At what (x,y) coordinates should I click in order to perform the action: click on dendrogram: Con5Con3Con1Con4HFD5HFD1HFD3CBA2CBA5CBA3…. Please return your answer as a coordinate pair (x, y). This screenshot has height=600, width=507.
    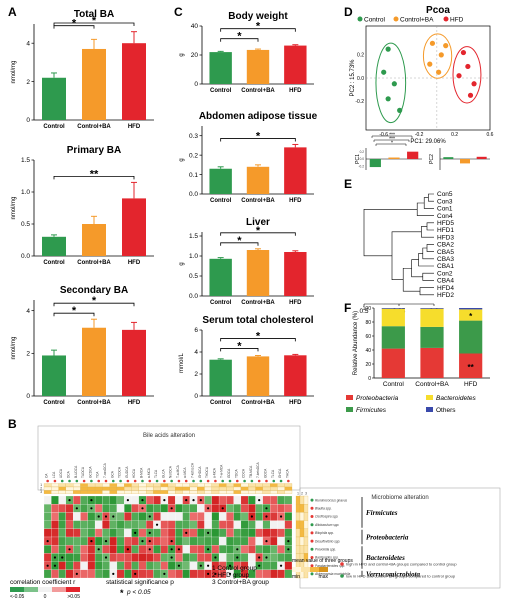
    Looking at the image, I should click on (406, 253).